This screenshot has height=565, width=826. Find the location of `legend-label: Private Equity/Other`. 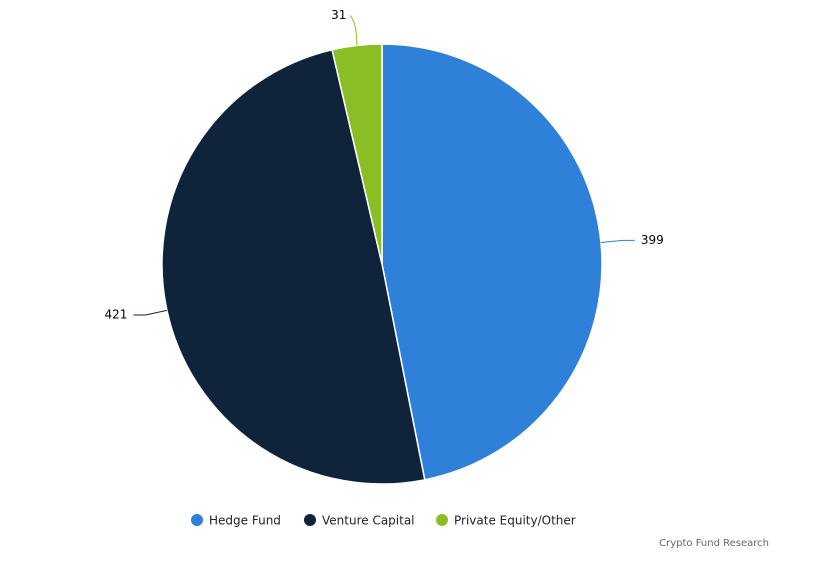

legend-label: Private Equity/Other is located at coordinates (515, 521).